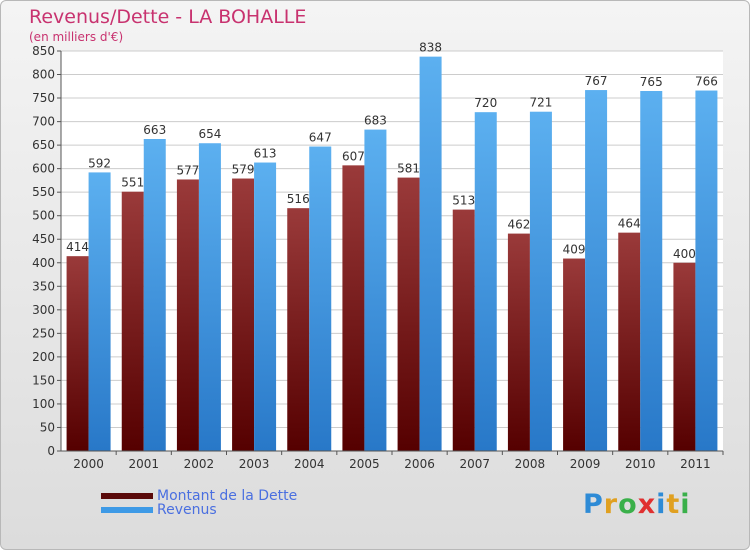  I want to click on chart-title: Revenus/Dette - LA BOHALLE, so click(168, 17).